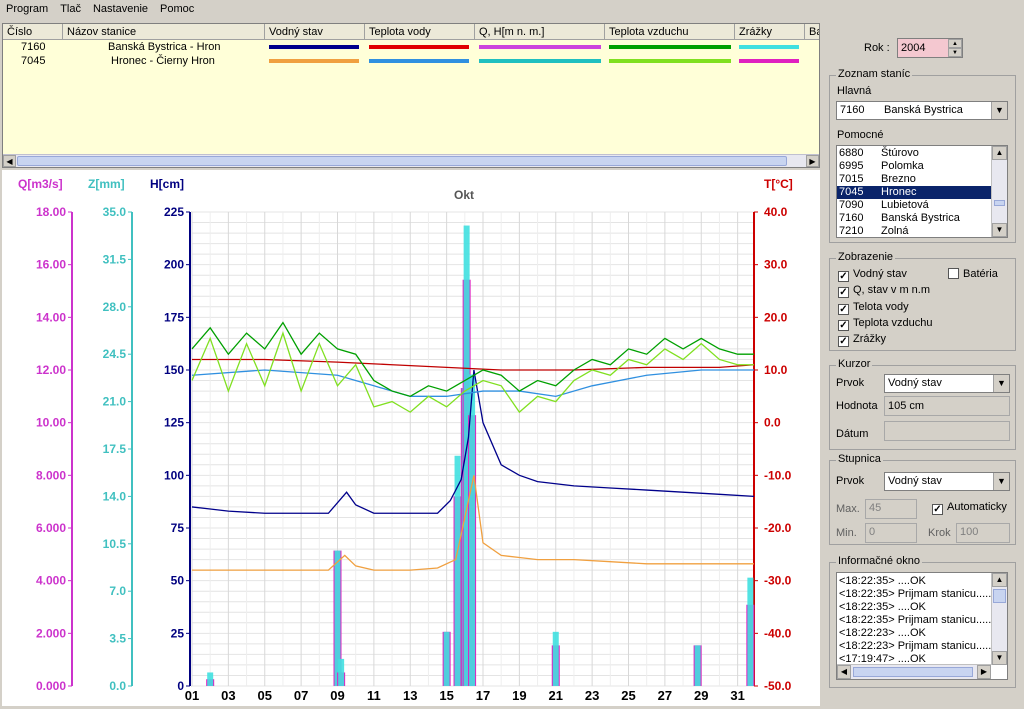 The height and width of the screenshot is (709, 1024). Describe the element at coordinates (27, 9) in the screenshot. I see `menu-program: Program` at that location.